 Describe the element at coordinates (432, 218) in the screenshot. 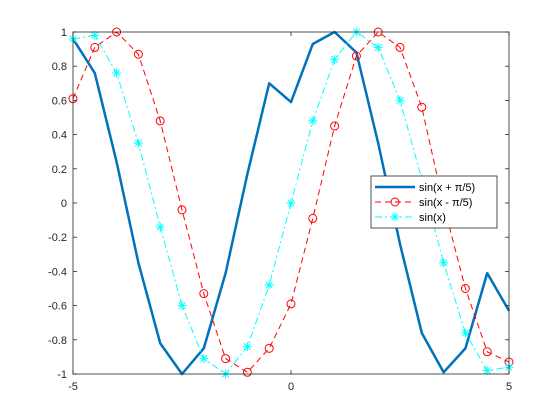

I see `legend-sin-x-label: sin(x)` at that location.